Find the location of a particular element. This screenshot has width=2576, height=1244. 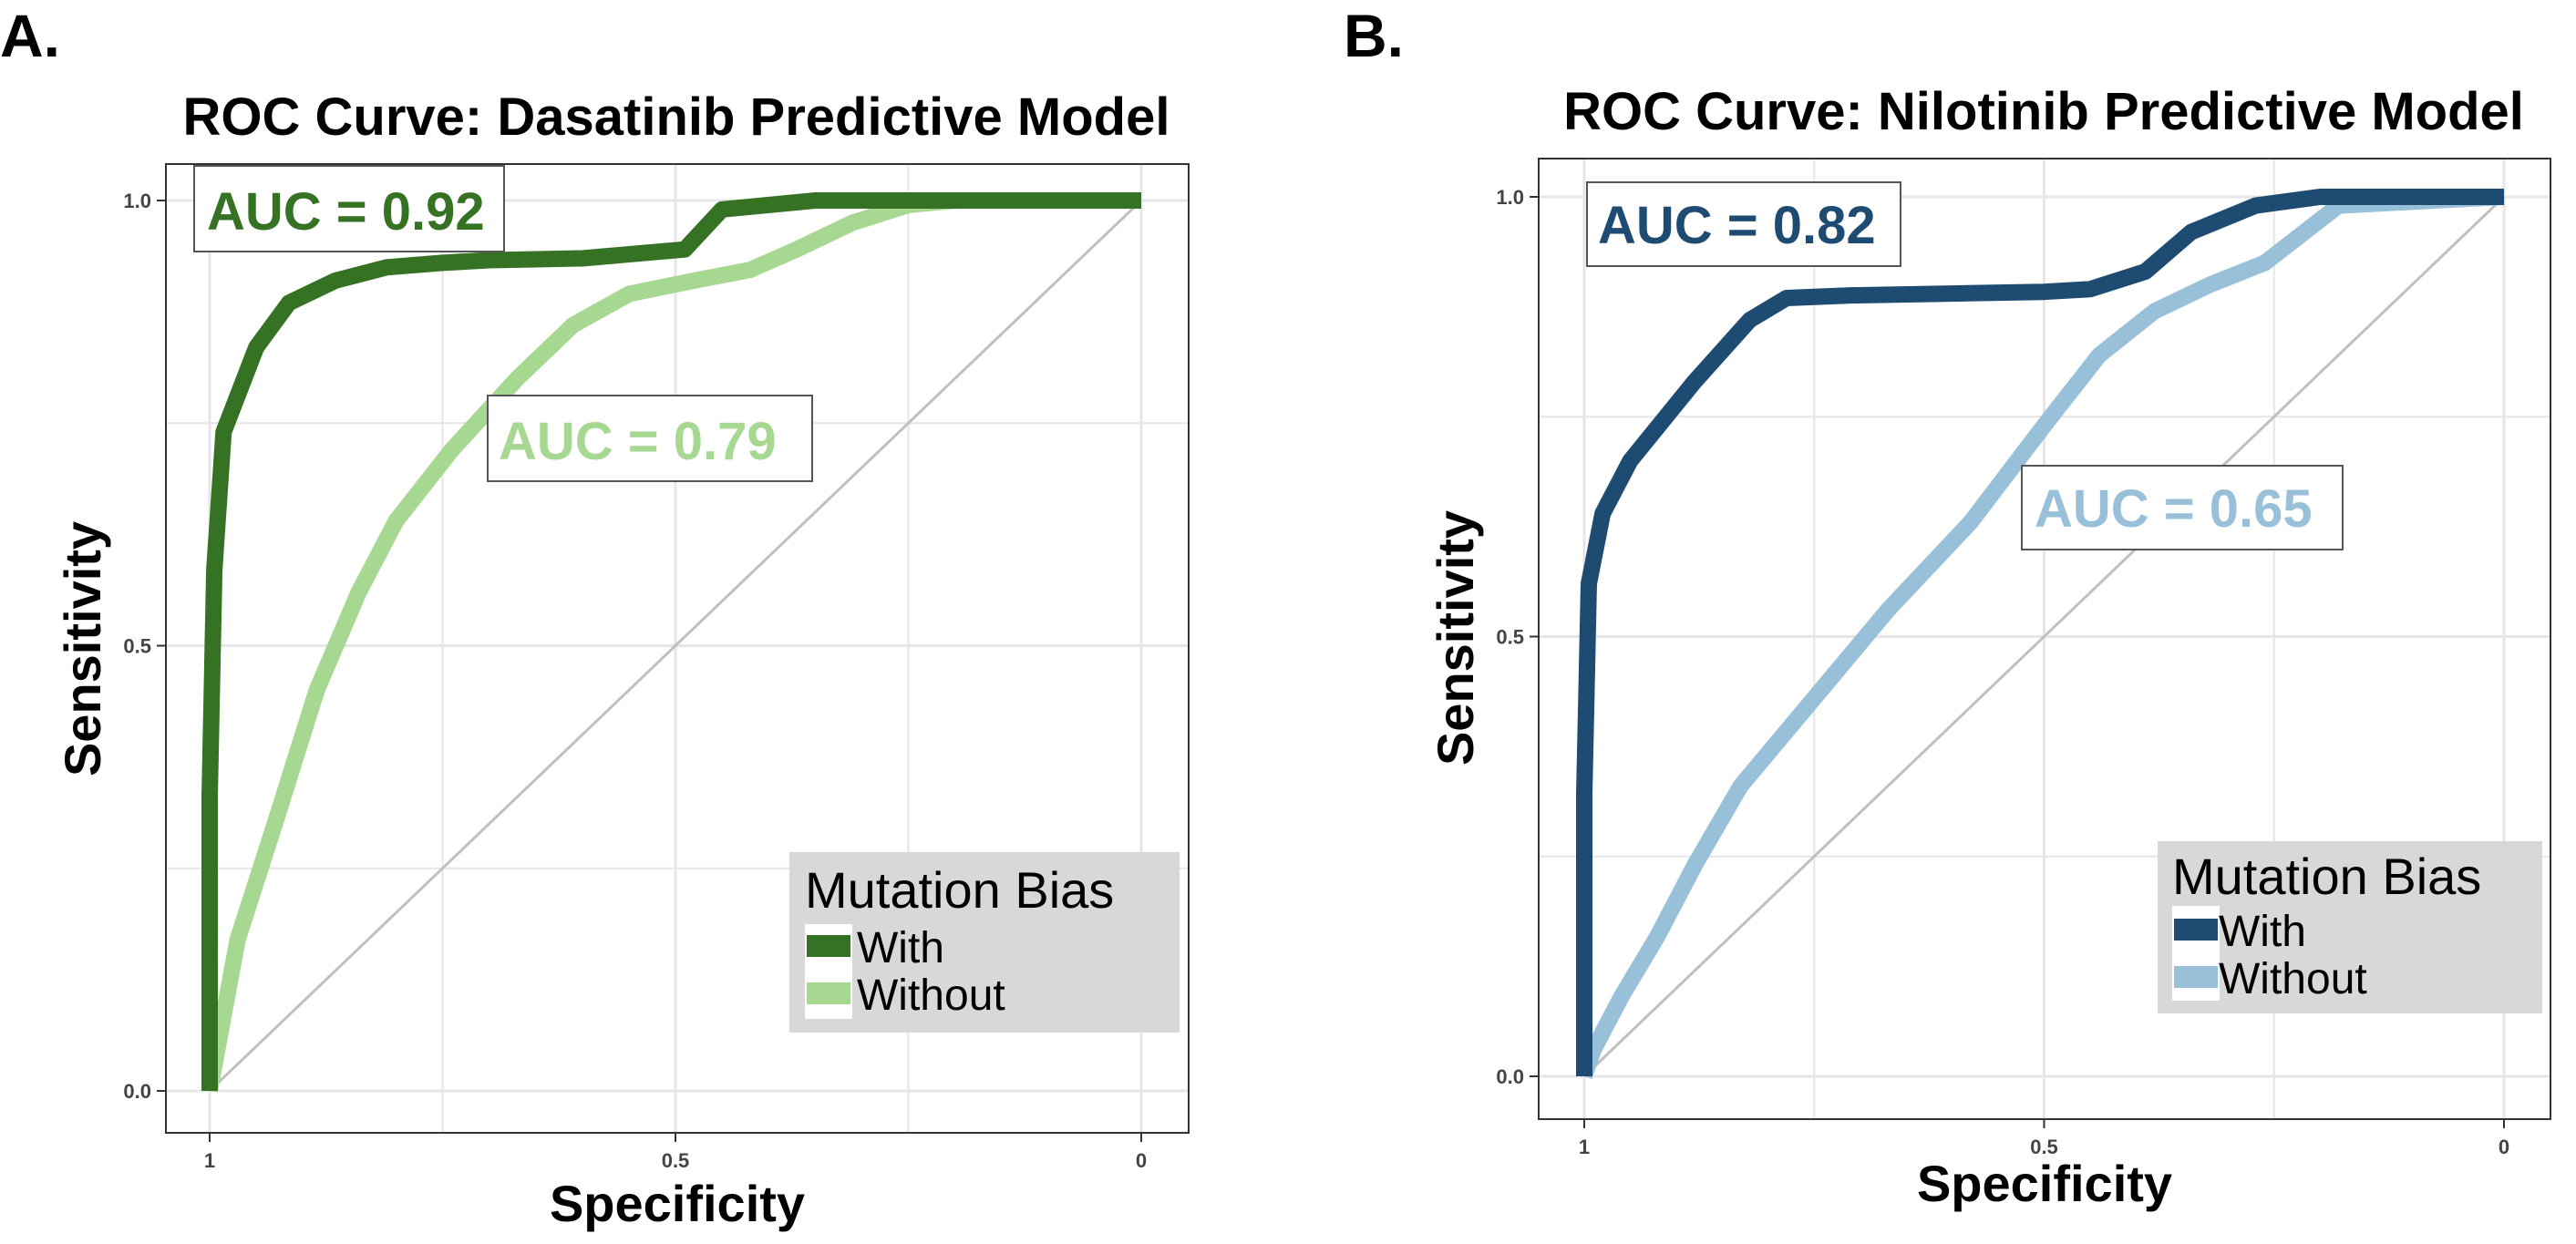

panel-label-a: A. is located at coordinates (30, 35).